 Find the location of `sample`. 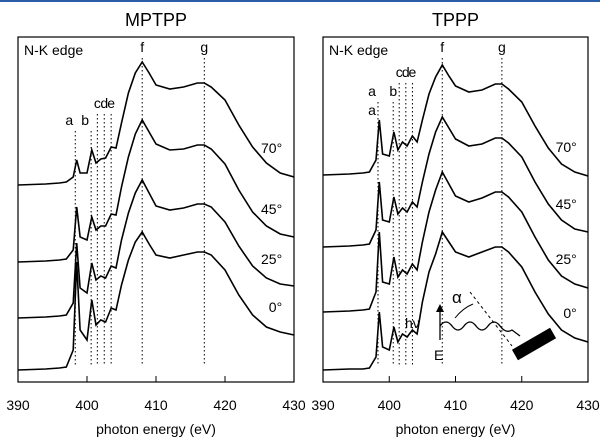

sample is located at coordinates (534, 344).